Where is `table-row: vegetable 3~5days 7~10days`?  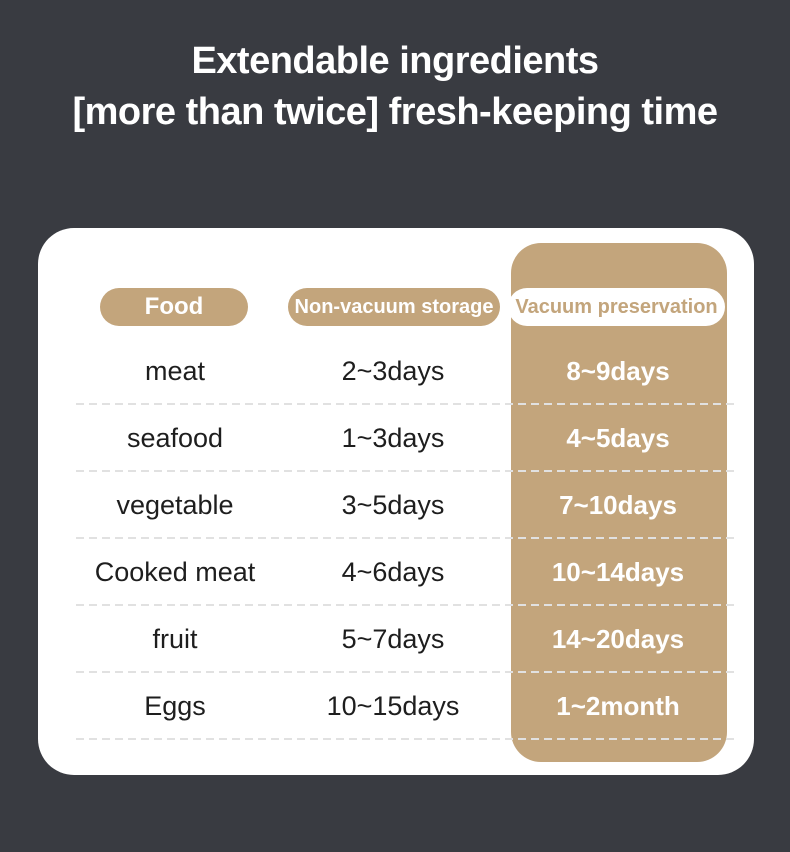 table-row: vegetable 3~5days 7~10days is located at coordinates (406, 505).